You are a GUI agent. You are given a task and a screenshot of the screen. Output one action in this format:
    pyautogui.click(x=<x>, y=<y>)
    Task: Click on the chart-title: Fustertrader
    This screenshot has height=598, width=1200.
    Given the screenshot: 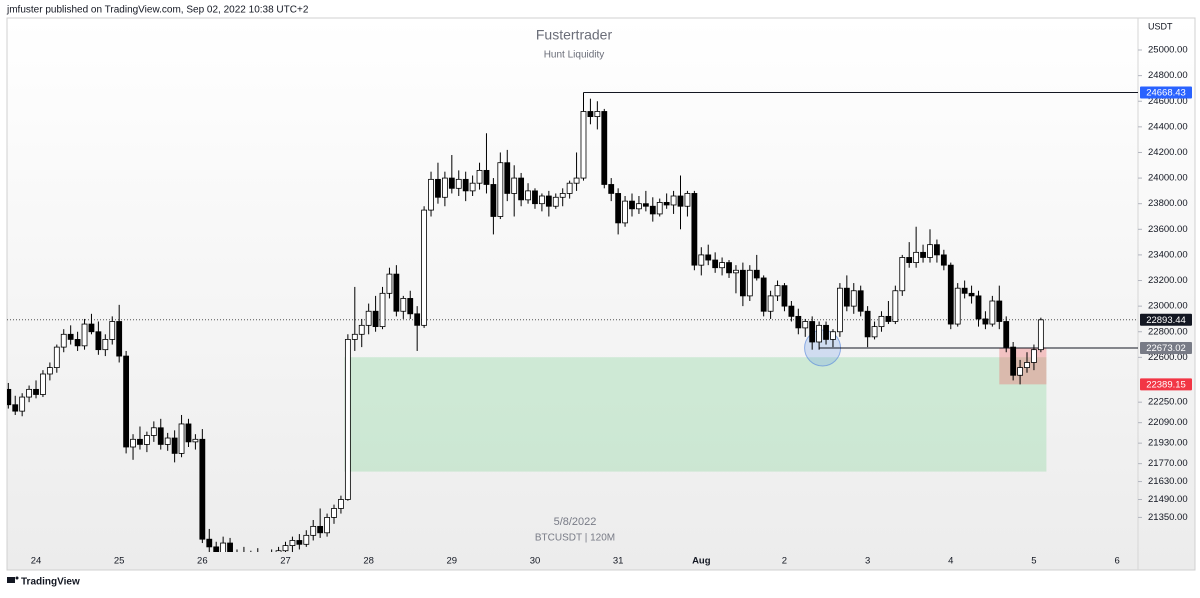 What is the action you would take?
    pyautogui.click(x=574, y=35)
    